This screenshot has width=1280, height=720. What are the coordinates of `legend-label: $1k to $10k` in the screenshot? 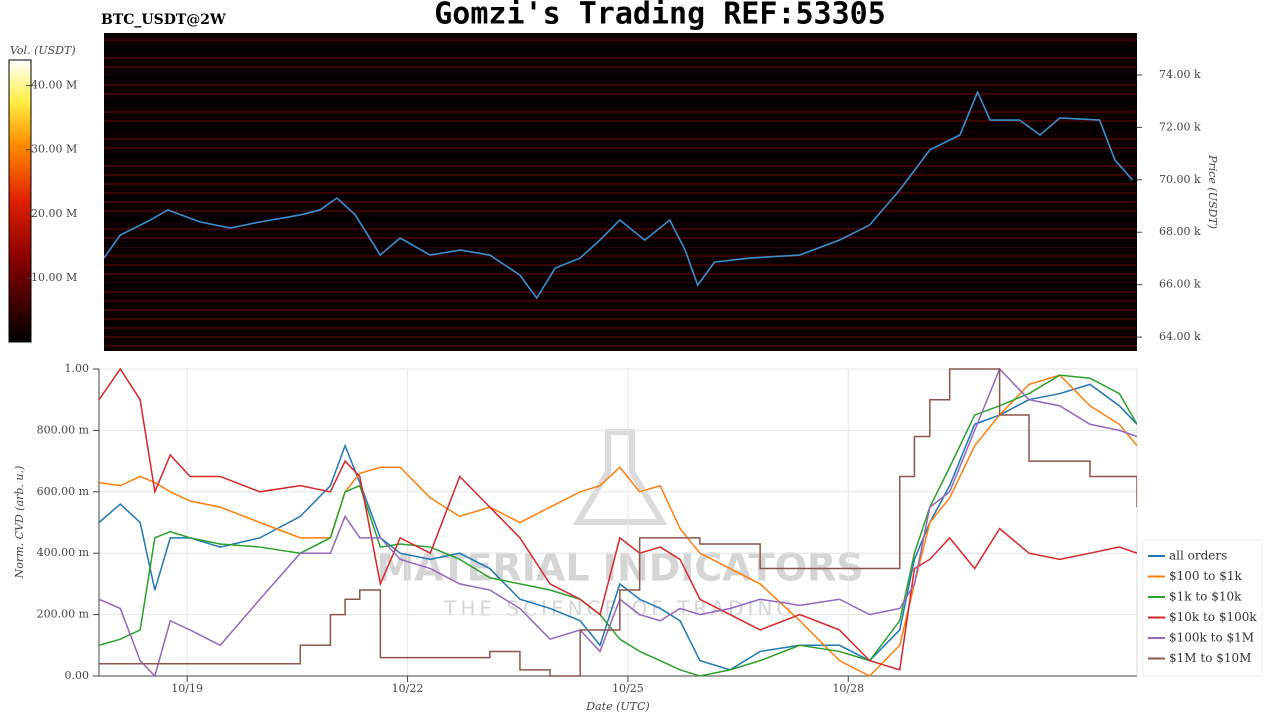 It's located at (1205, 597).